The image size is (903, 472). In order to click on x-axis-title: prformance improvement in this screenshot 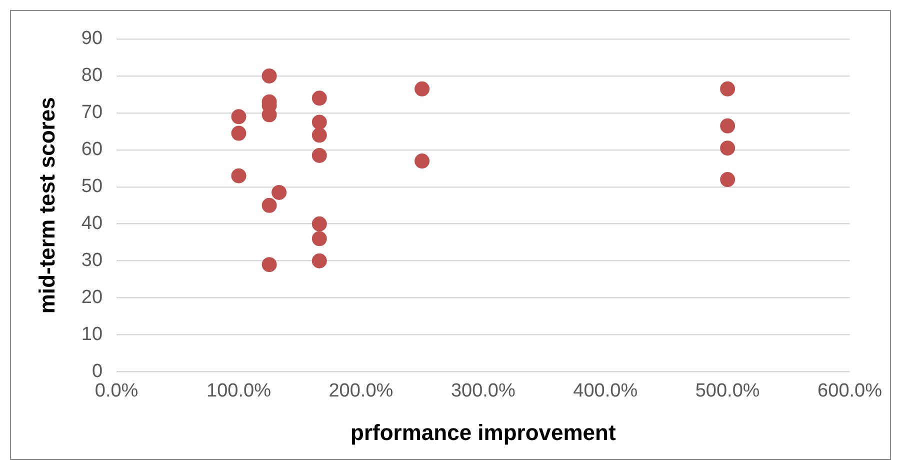, I will do `click(483, 432)`.